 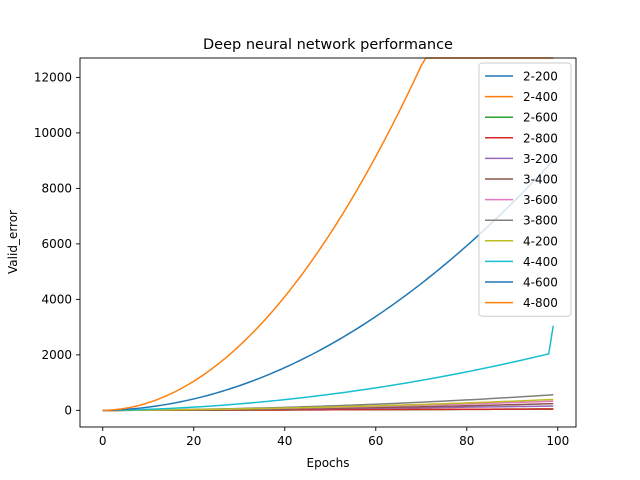 I want to click on y-tick-label: 0, so click(x=68, y=410).